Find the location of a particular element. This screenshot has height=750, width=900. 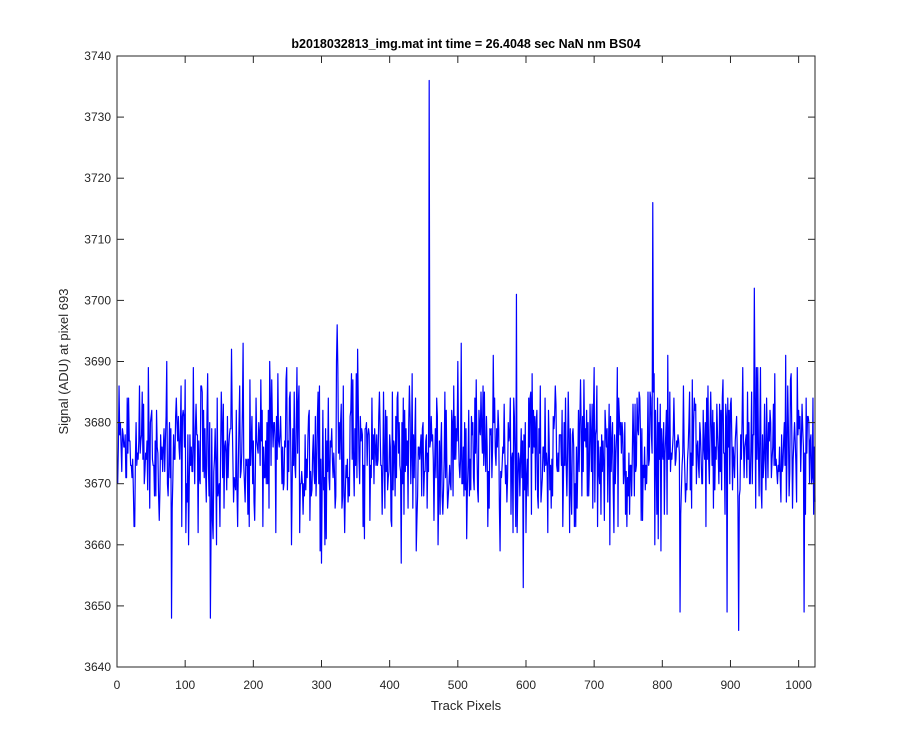

y-tick-label: 3680 is located at coordinates (97, 423).